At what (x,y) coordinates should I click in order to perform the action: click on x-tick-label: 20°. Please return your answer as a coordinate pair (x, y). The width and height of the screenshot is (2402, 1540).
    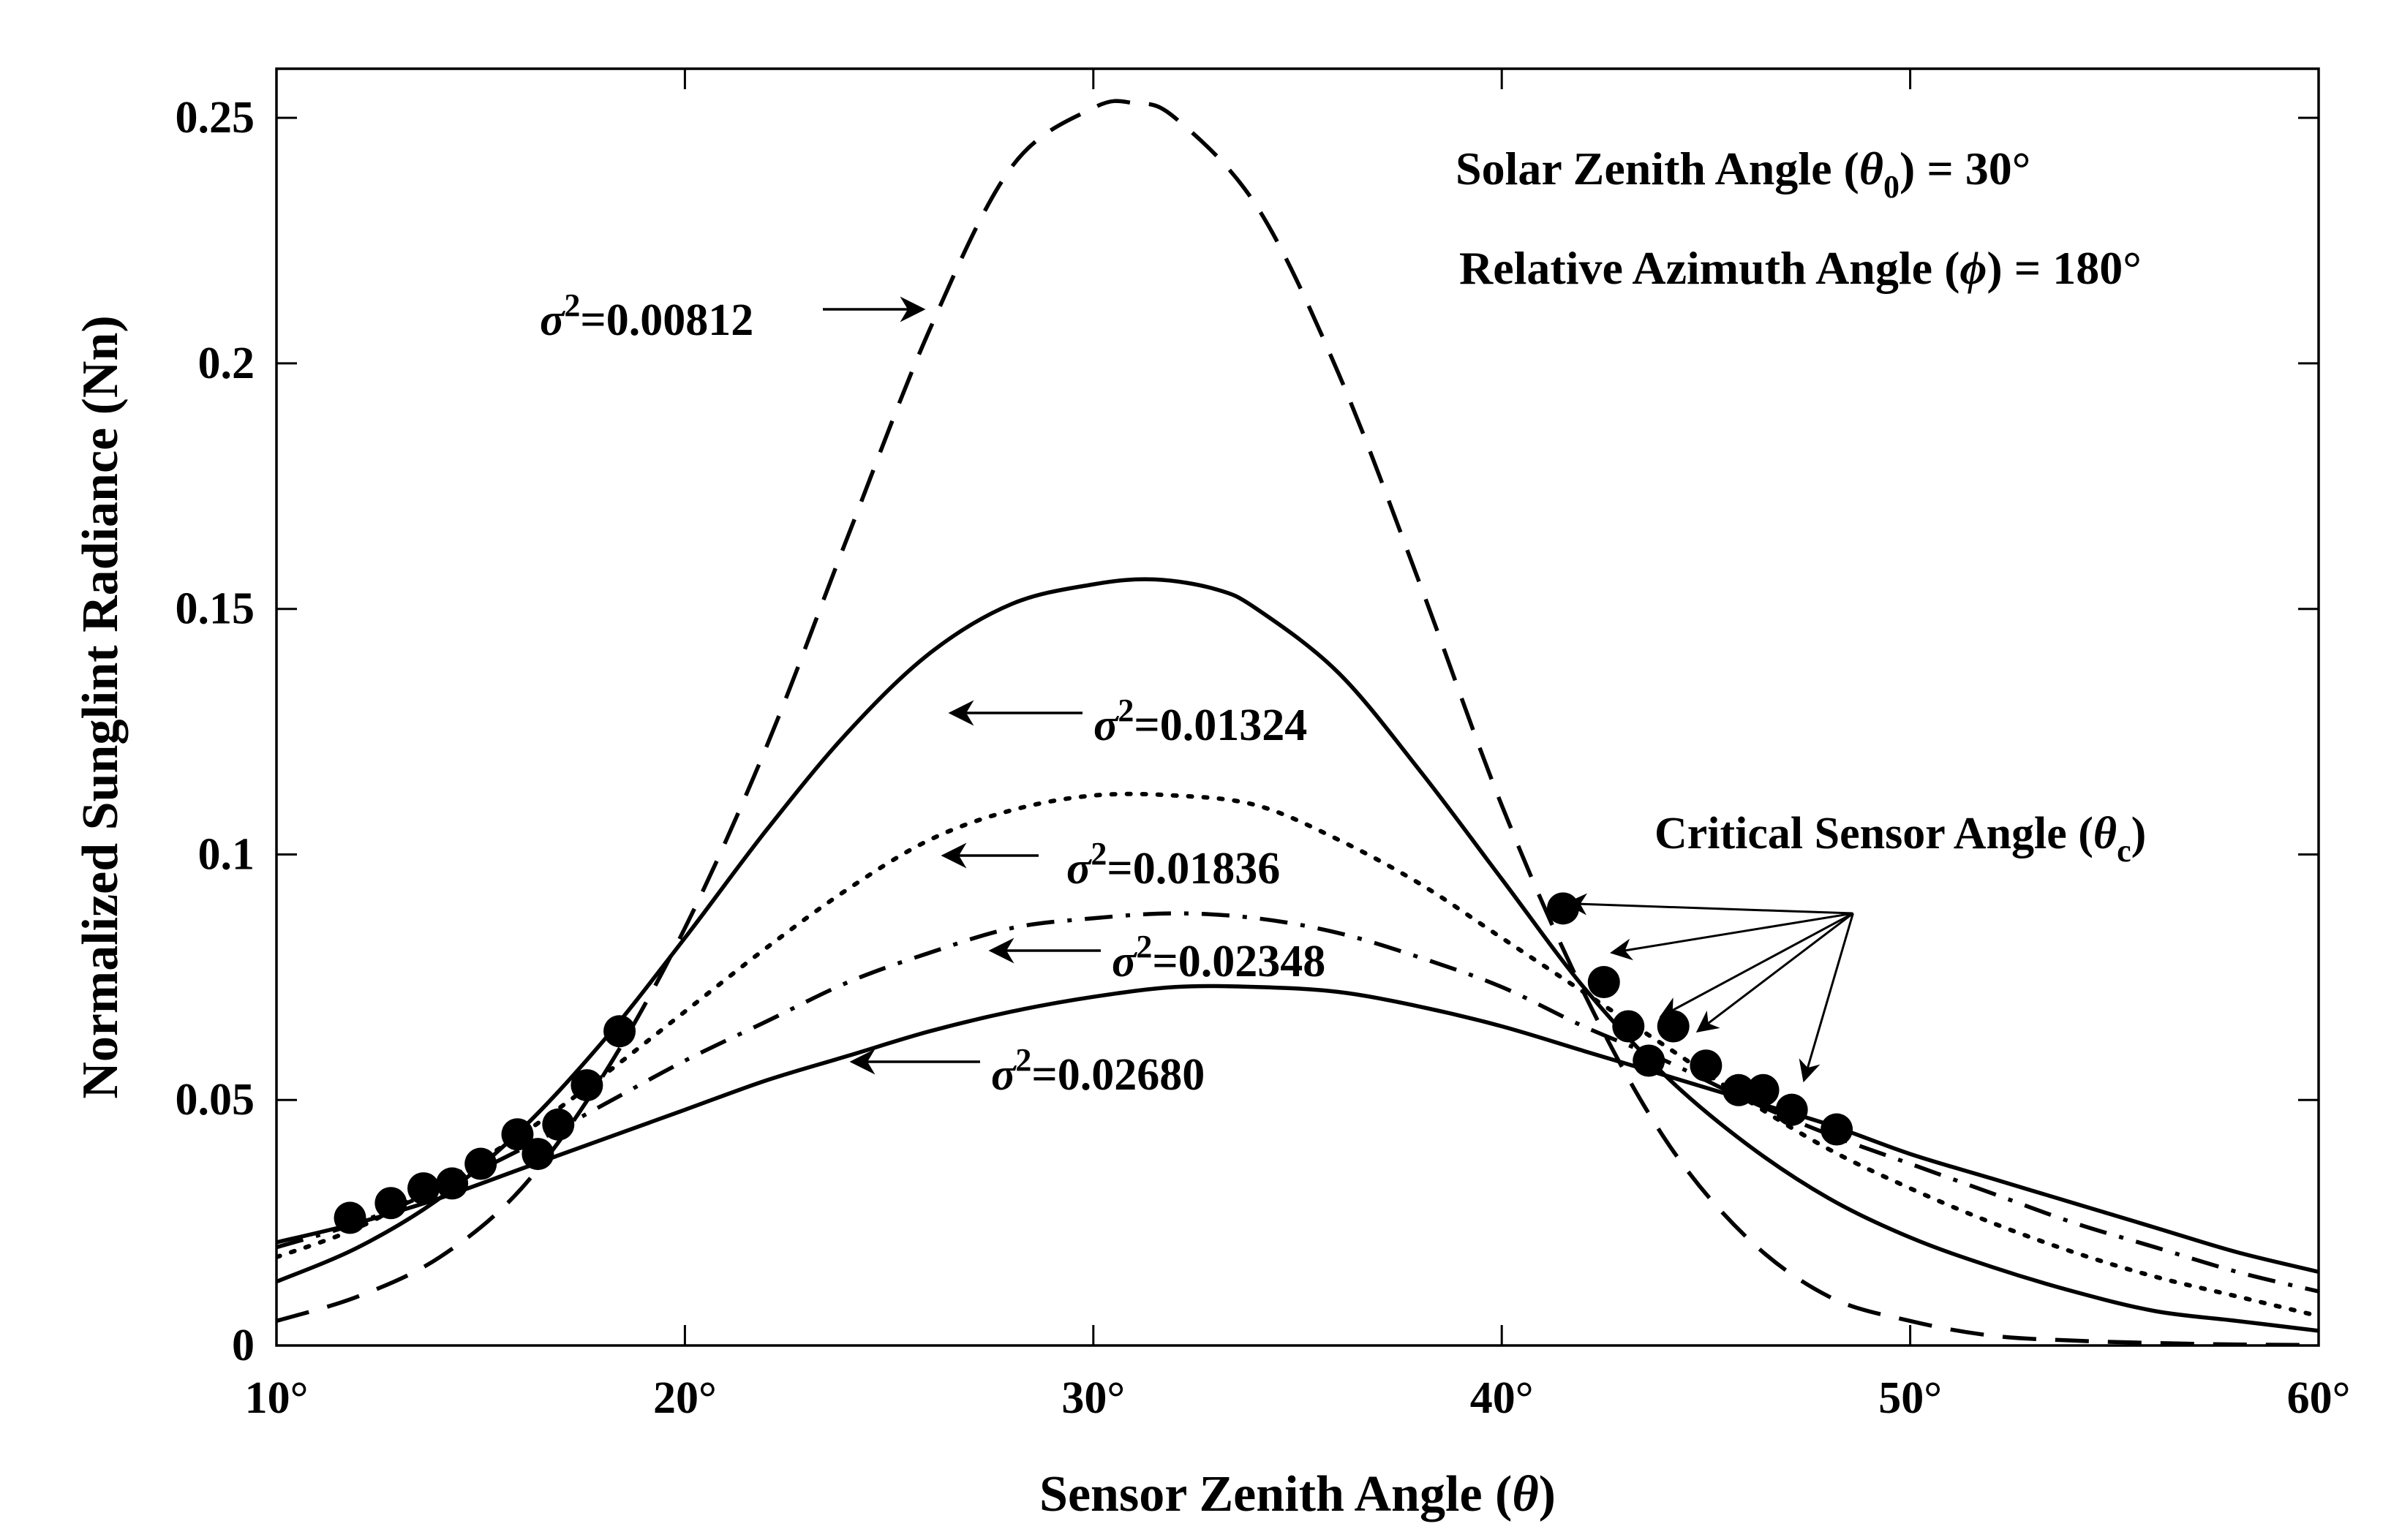
    Looking at the image, I should click on (685, 1398).